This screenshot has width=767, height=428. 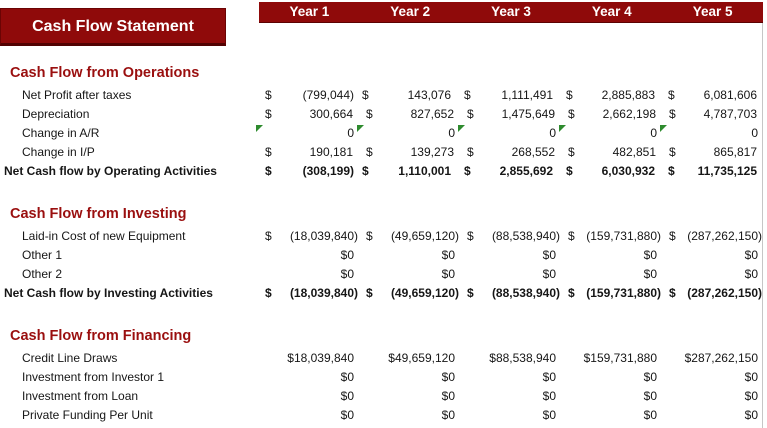 I want to click on row-label: Net Cash flow by Investing Activities, so click(x=108, y=293).